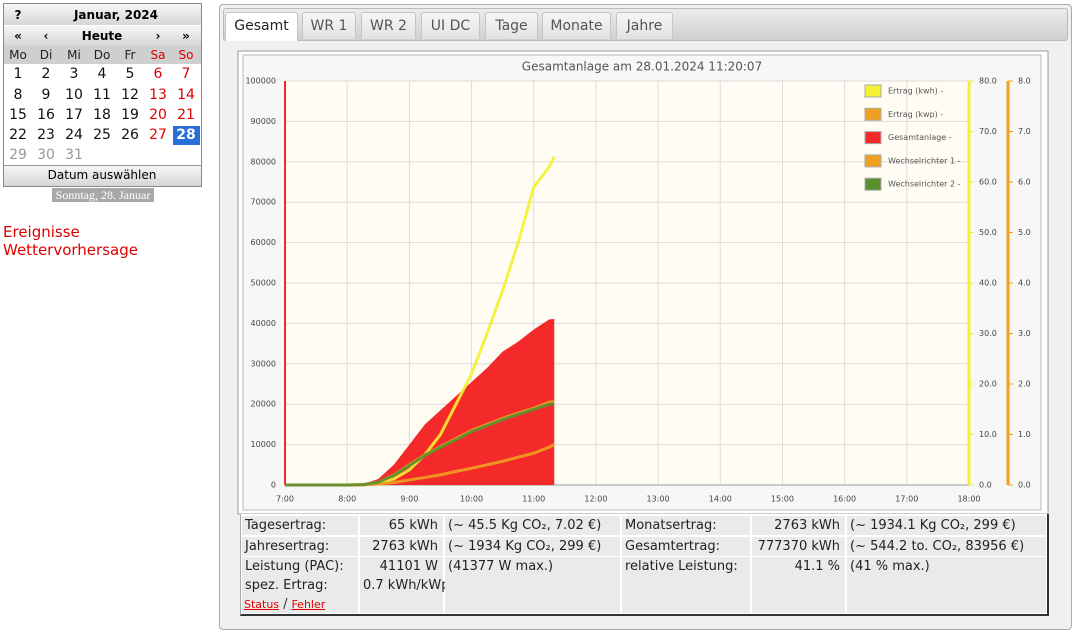 The height and width of the screenshot is (632, 1079). What do you see at coordinates (130, 114) in the screenshot?
I see `calendar-day: 19` at bounding box center [130, 114].